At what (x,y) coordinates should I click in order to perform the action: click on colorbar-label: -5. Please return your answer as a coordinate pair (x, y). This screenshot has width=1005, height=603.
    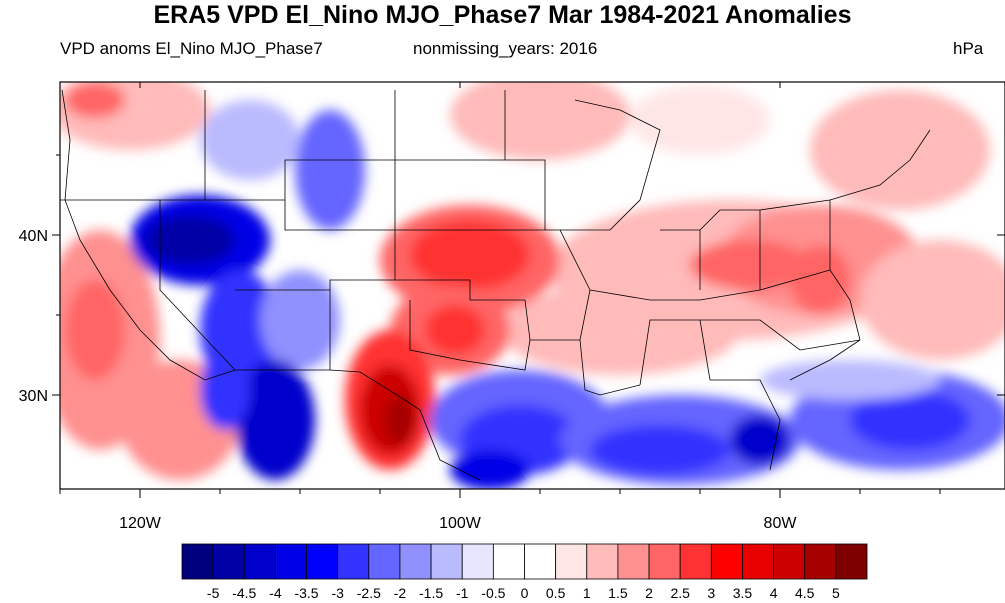
    Looking at the image, I should click on (213, 593).